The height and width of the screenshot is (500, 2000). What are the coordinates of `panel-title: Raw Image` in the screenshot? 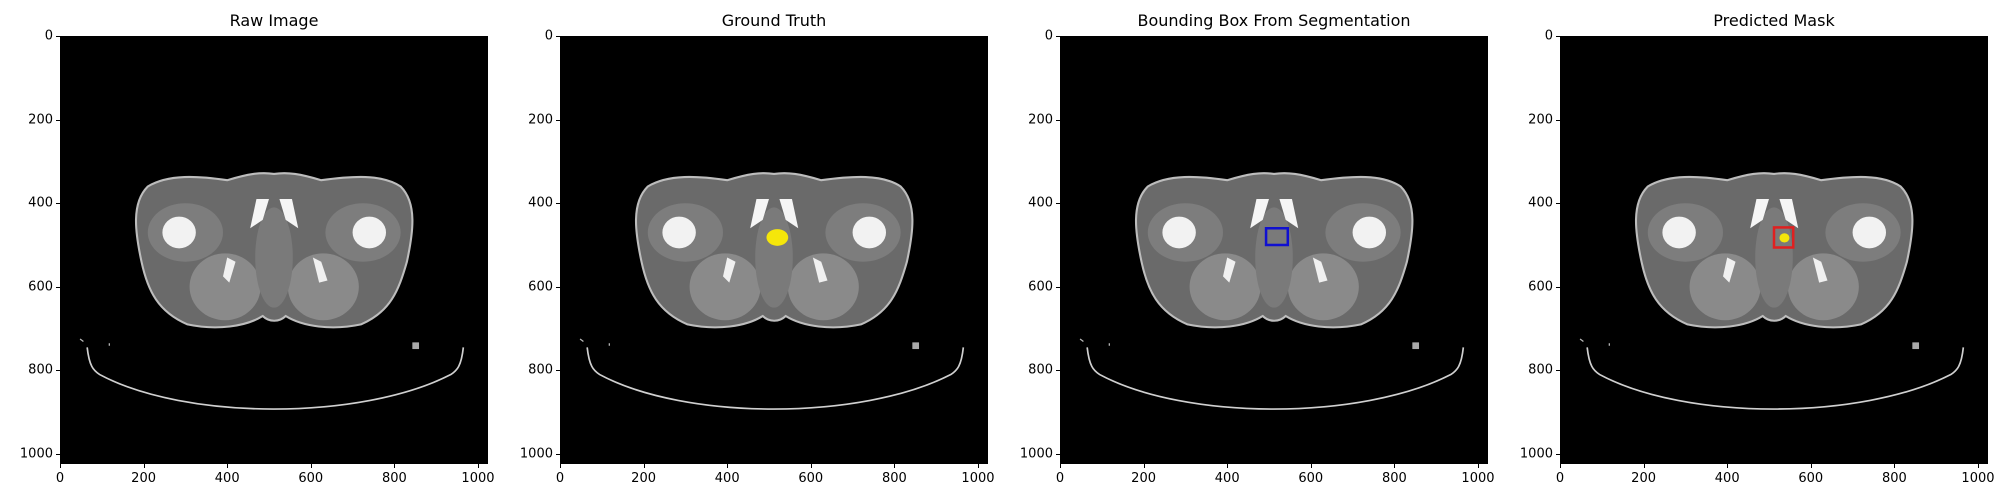 It's located at (274, 20).